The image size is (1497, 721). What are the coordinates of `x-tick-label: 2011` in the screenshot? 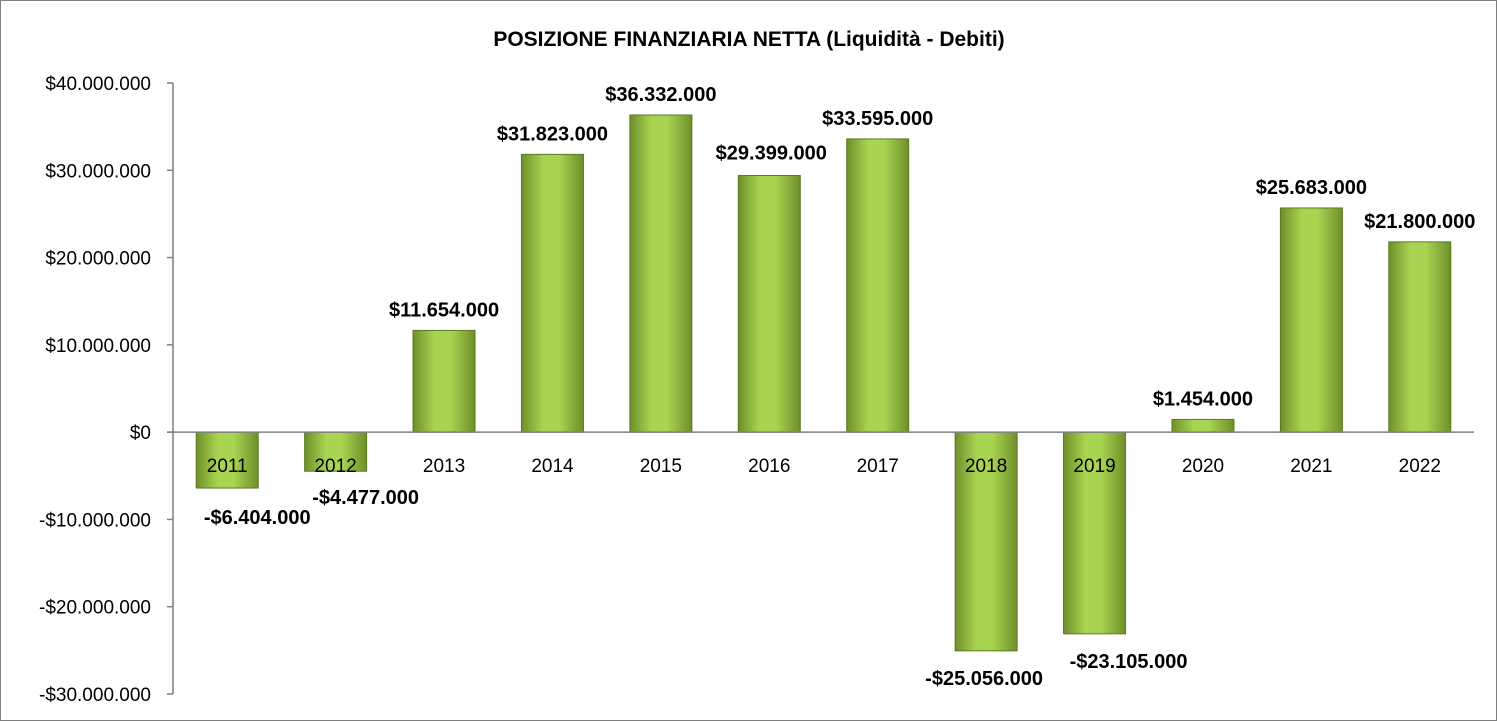 It's located at (227, 466).